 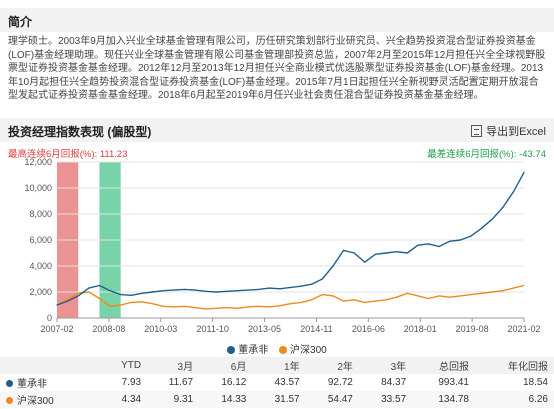 What do you see at coordinates (160, 329) in the screenshot?
I see `x-tick-label: 2010-03` at bounding box center [160, 329].